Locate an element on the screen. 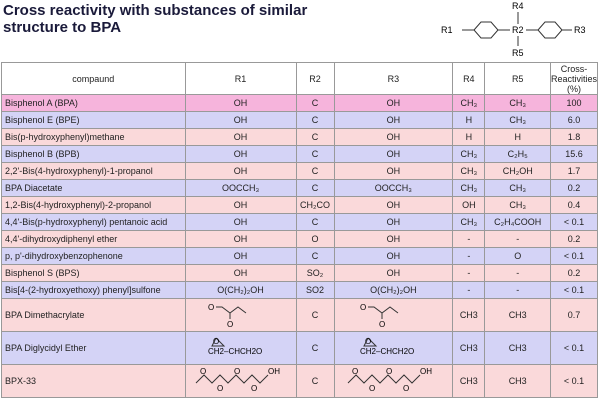 The image size is (598, 404). cell-text: 1,2-Bis(4-hydroxyphenyl)-2-propanol is located at coordinates (78, 205).